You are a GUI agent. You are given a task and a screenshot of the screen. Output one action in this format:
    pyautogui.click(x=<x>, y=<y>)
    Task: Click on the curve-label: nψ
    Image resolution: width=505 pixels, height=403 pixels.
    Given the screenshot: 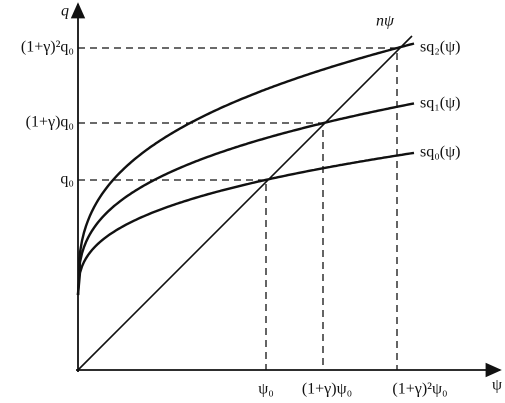 What is the action you would take?
    pyautogui.click(x=385, y=21)
    